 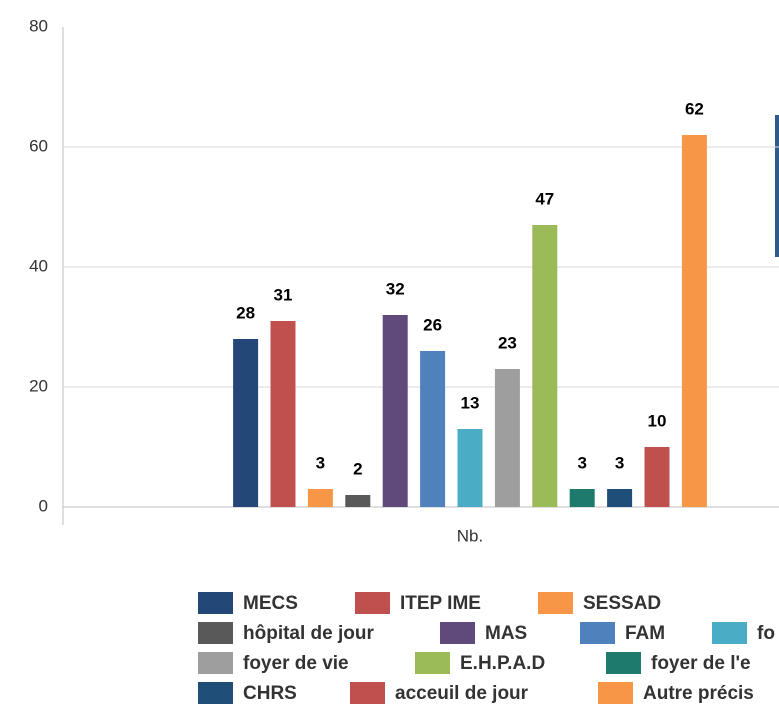 What do you see at coordinates (38, 265) in the screenshot?
I see `y-tick-label: 40` at bounding box center [38, 265].